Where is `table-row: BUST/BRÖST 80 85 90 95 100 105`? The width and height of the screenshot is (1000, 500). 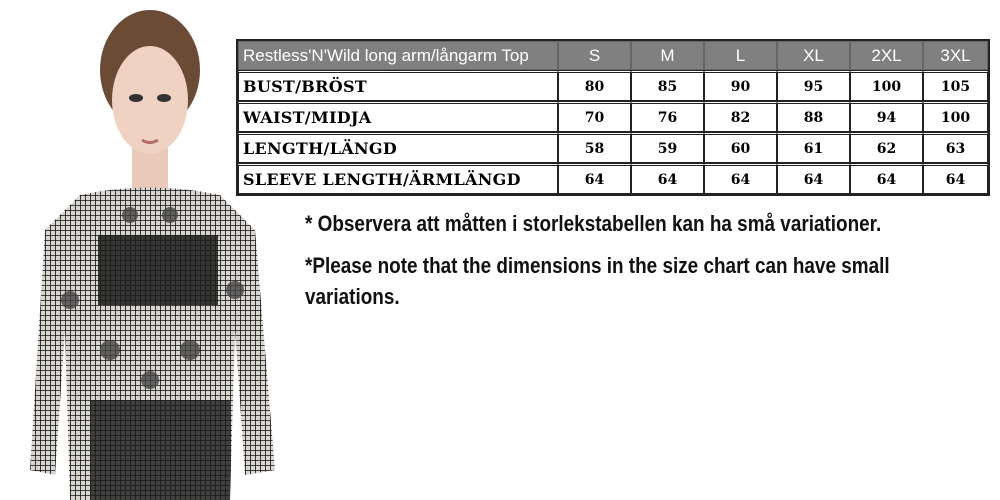
table-row: BUST/BRÖST 80 85 90 95 100 105 is located at coordinates (613, 85).